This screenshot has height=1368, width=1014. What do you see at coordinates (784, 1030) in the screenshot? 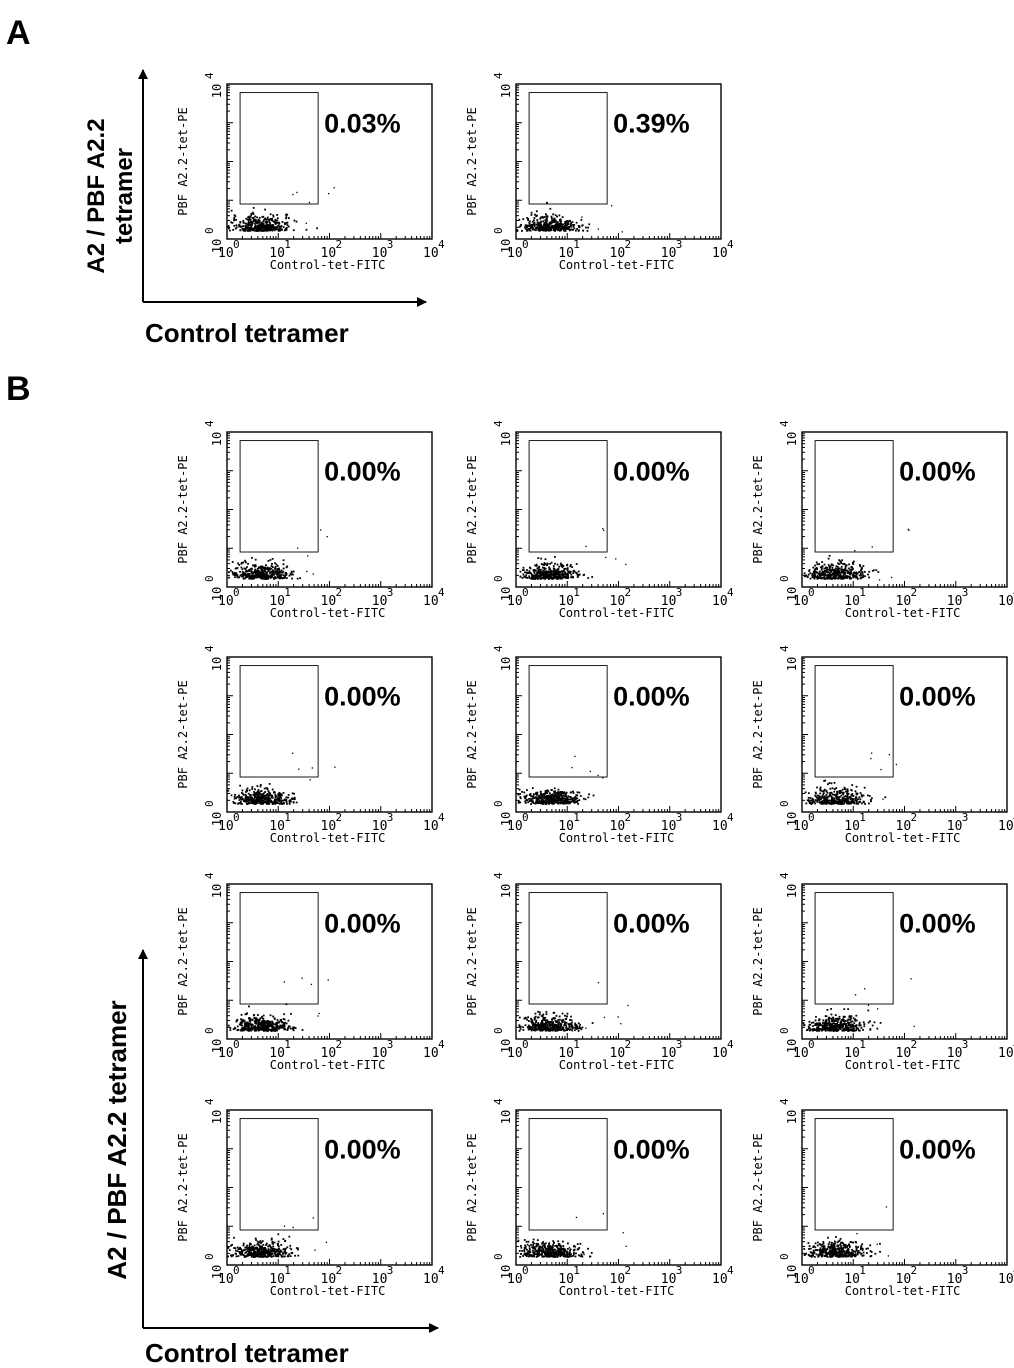
I see `y-tick-label: 0` at bounding box center [784, 1030].